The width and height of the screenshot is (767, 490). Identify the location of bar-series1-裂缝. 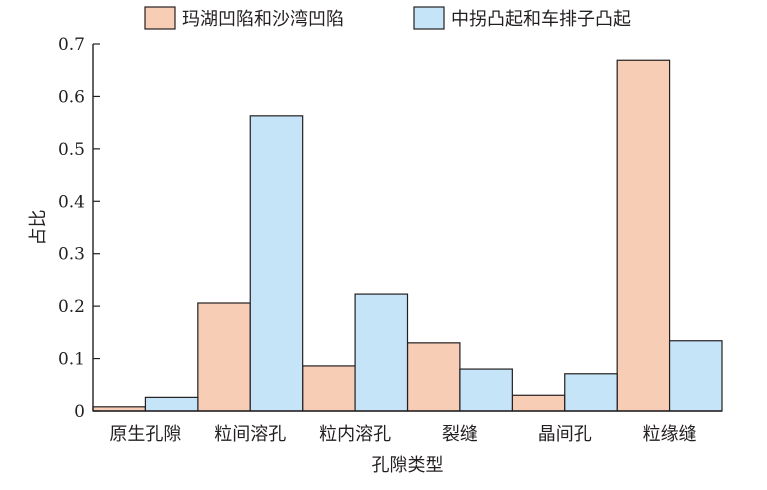
(433, 377).